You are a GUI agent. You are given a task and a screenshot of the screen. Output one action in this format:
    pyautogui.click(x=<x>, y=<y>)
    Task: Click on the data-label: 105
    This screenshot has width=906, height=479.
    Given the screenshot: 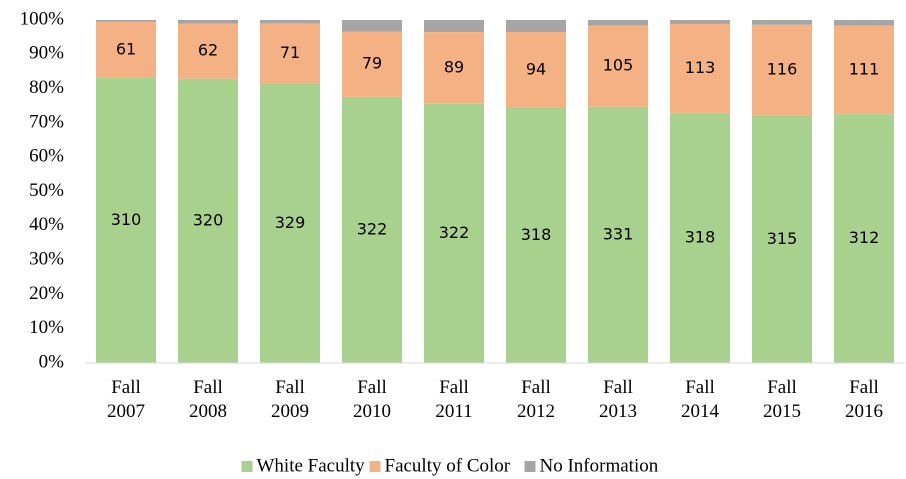 What is the action you would take?
    pyautogui.click(x=618, y=65)
    